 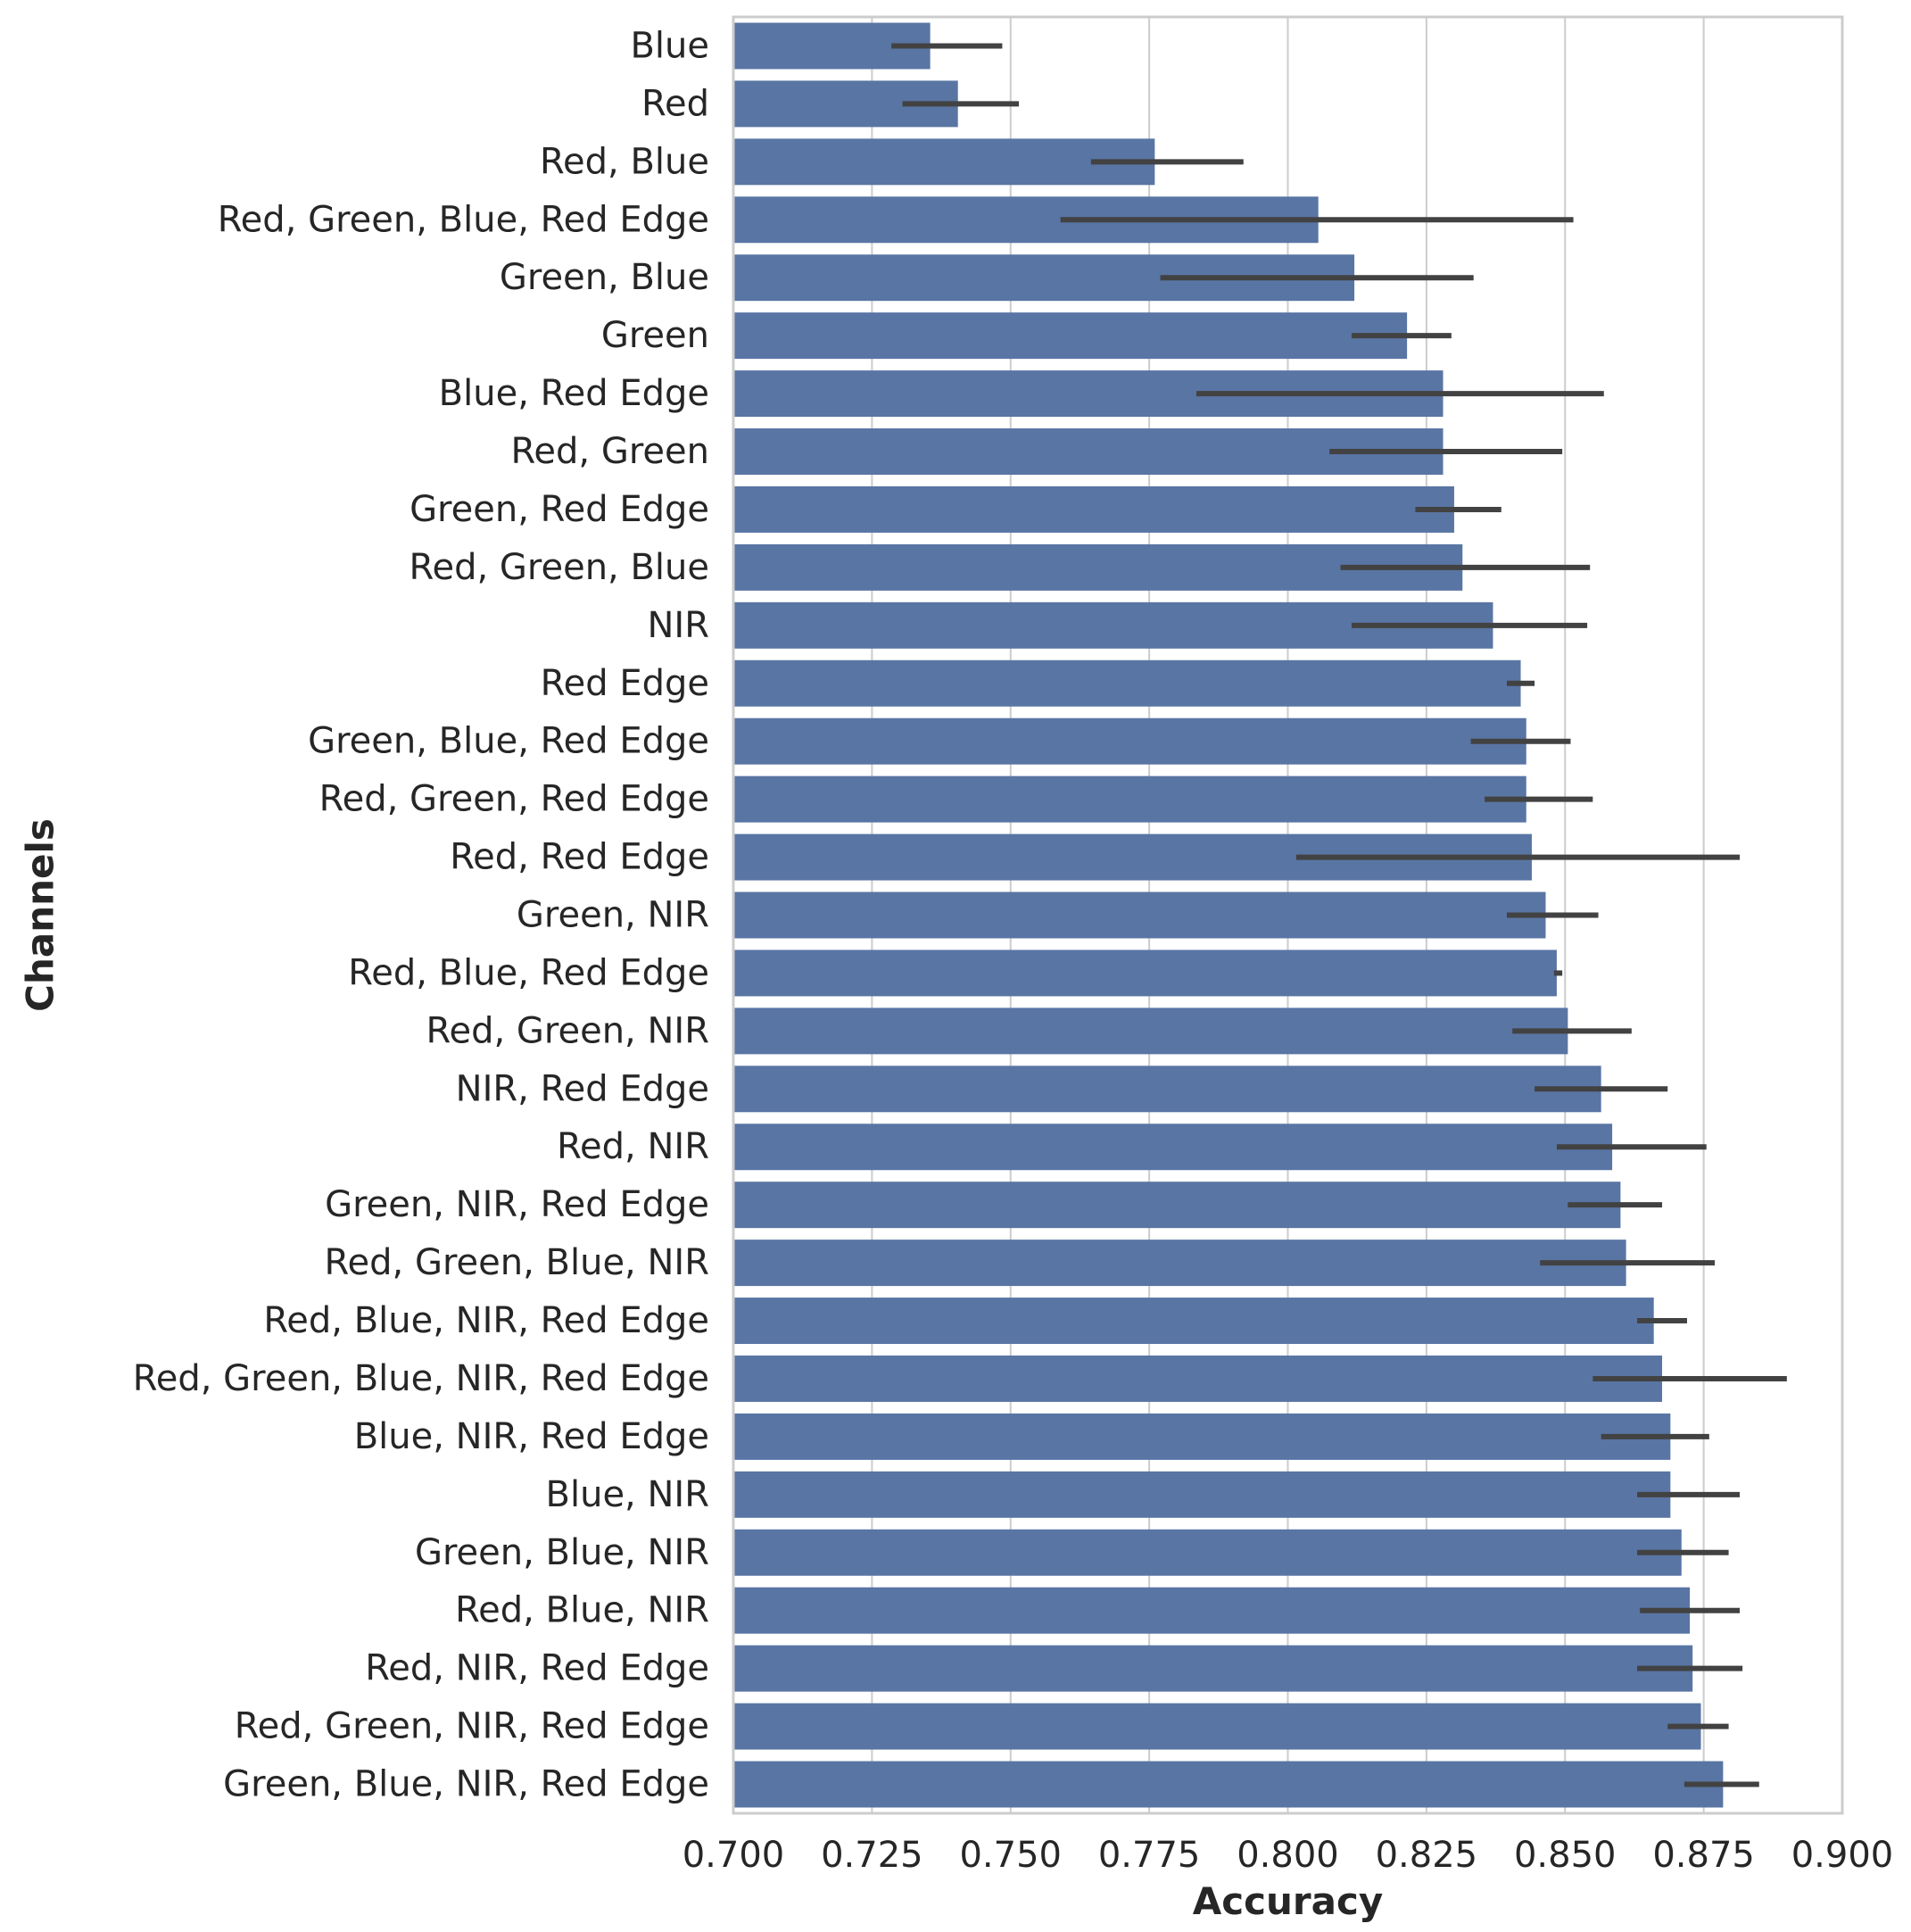 What do you see at coordinates (655, 335) in the screenshot?
I see `y-tick-label: Green` at bounding box center [655, 335].